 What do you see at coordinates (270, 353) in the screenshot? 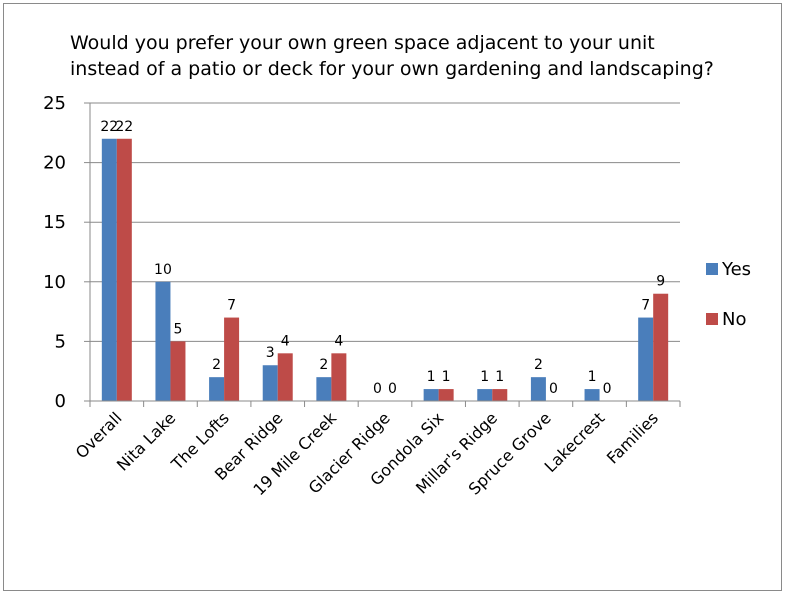
I see `data-label-yes: 3` at bounding box center [270, 353].